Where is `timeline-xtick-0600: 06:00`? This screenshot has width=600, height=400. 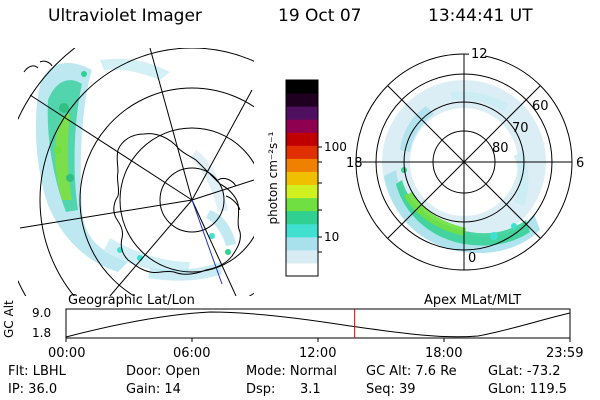 timeline-xtick-0600: 06:00 is located at coordinates (192, 353).